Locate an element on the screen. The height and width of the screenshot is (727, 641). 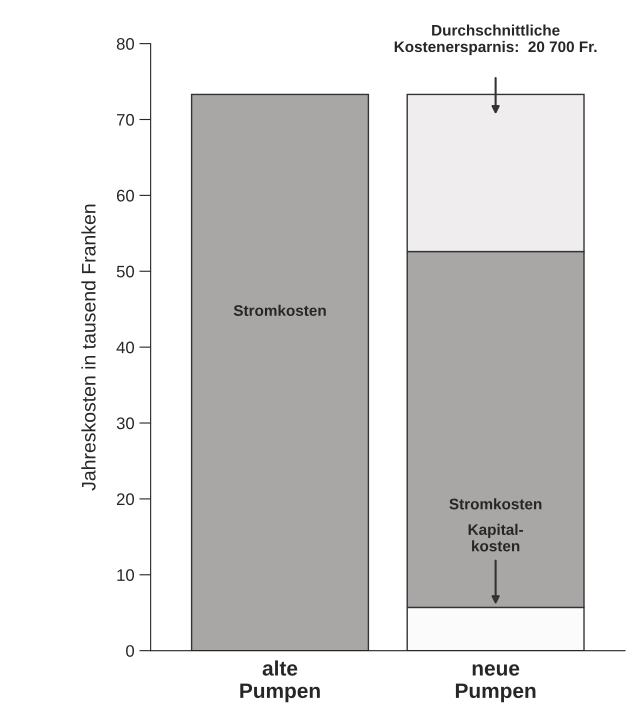
y-tick-label: 40 is located at coordinates (125, 348).